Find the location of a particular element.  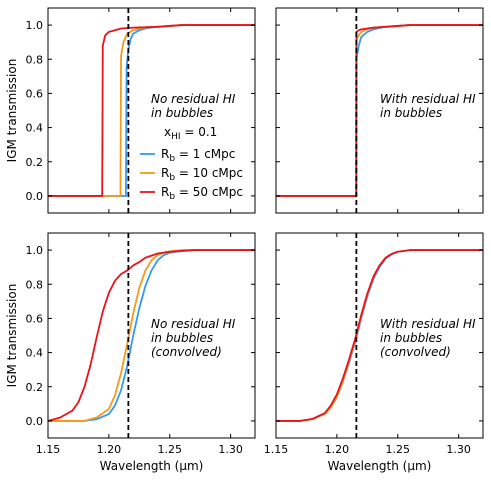

legend-title: xHI = 0.1 is located at coordinates (190, 133).